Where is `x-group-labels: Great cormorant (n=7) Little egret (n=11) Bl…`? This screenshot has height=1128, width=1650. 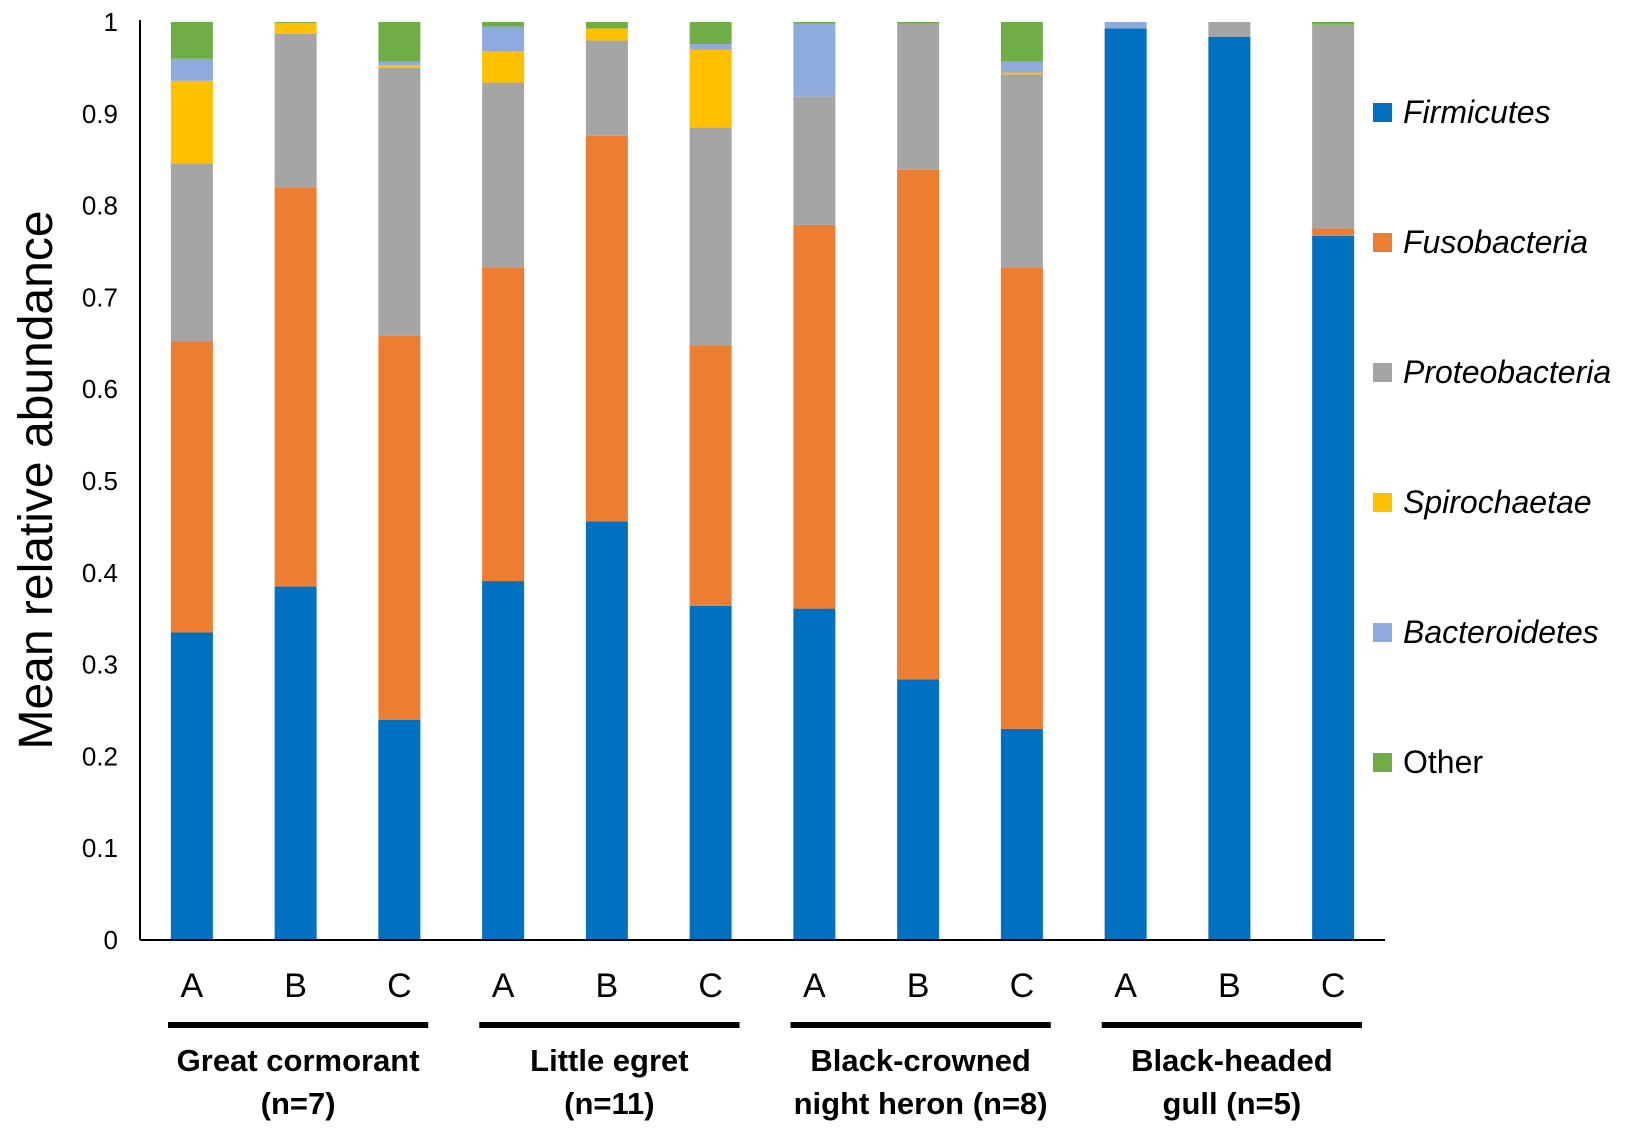
x-group-labels: Great cormorant (n=7) Little egret (n=11) Bl… is located at coordinates (765, 1071).